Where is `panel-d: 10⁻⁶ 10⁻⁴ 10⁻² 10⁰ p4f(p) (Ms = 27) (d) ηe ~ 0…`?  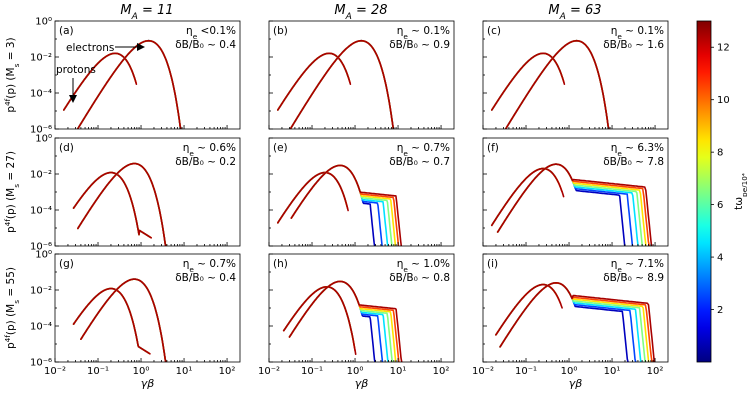
panel-d: 10⁻⁶ 10⁻⁴ 10⁻² 10⁰ p4f(p) (Ms = 27) (d) ηe ~ 0… is located at coordinates (122, 193).